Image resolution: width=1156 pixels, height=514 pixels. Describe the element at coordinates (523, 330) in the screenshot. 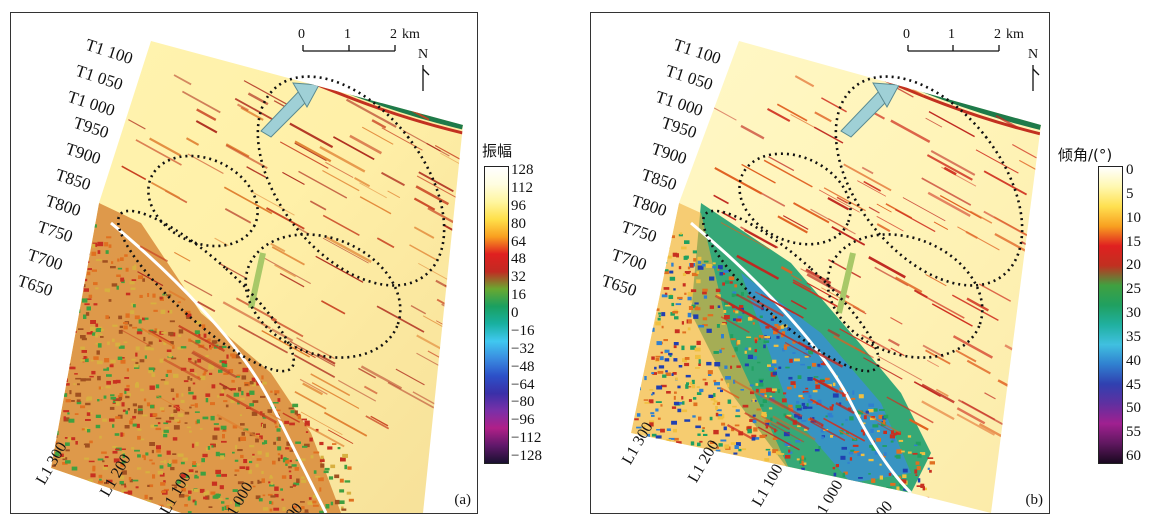

I see `colorbar-tick: −16` at that location.